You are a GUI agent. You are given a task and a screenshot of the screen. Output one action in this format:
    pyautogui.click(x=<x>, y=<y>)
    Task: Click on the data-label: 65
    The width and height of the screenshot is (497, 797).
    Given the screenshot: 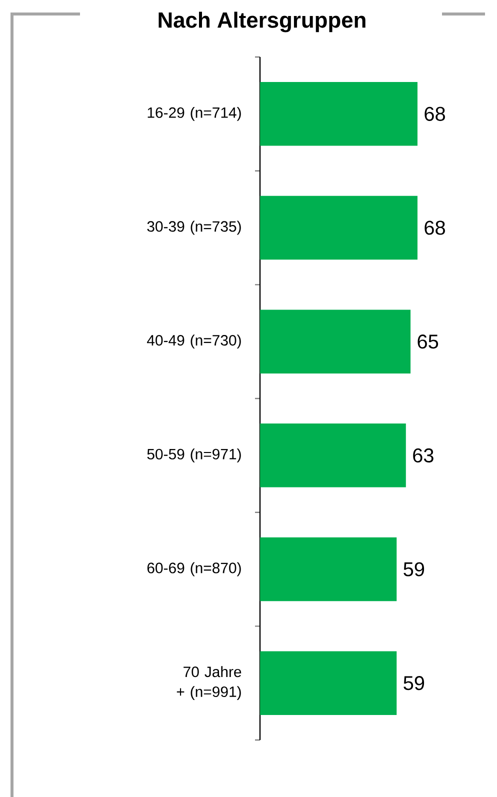 What is the action you would take?
    pyautogui.click(x=428, y=341)
    